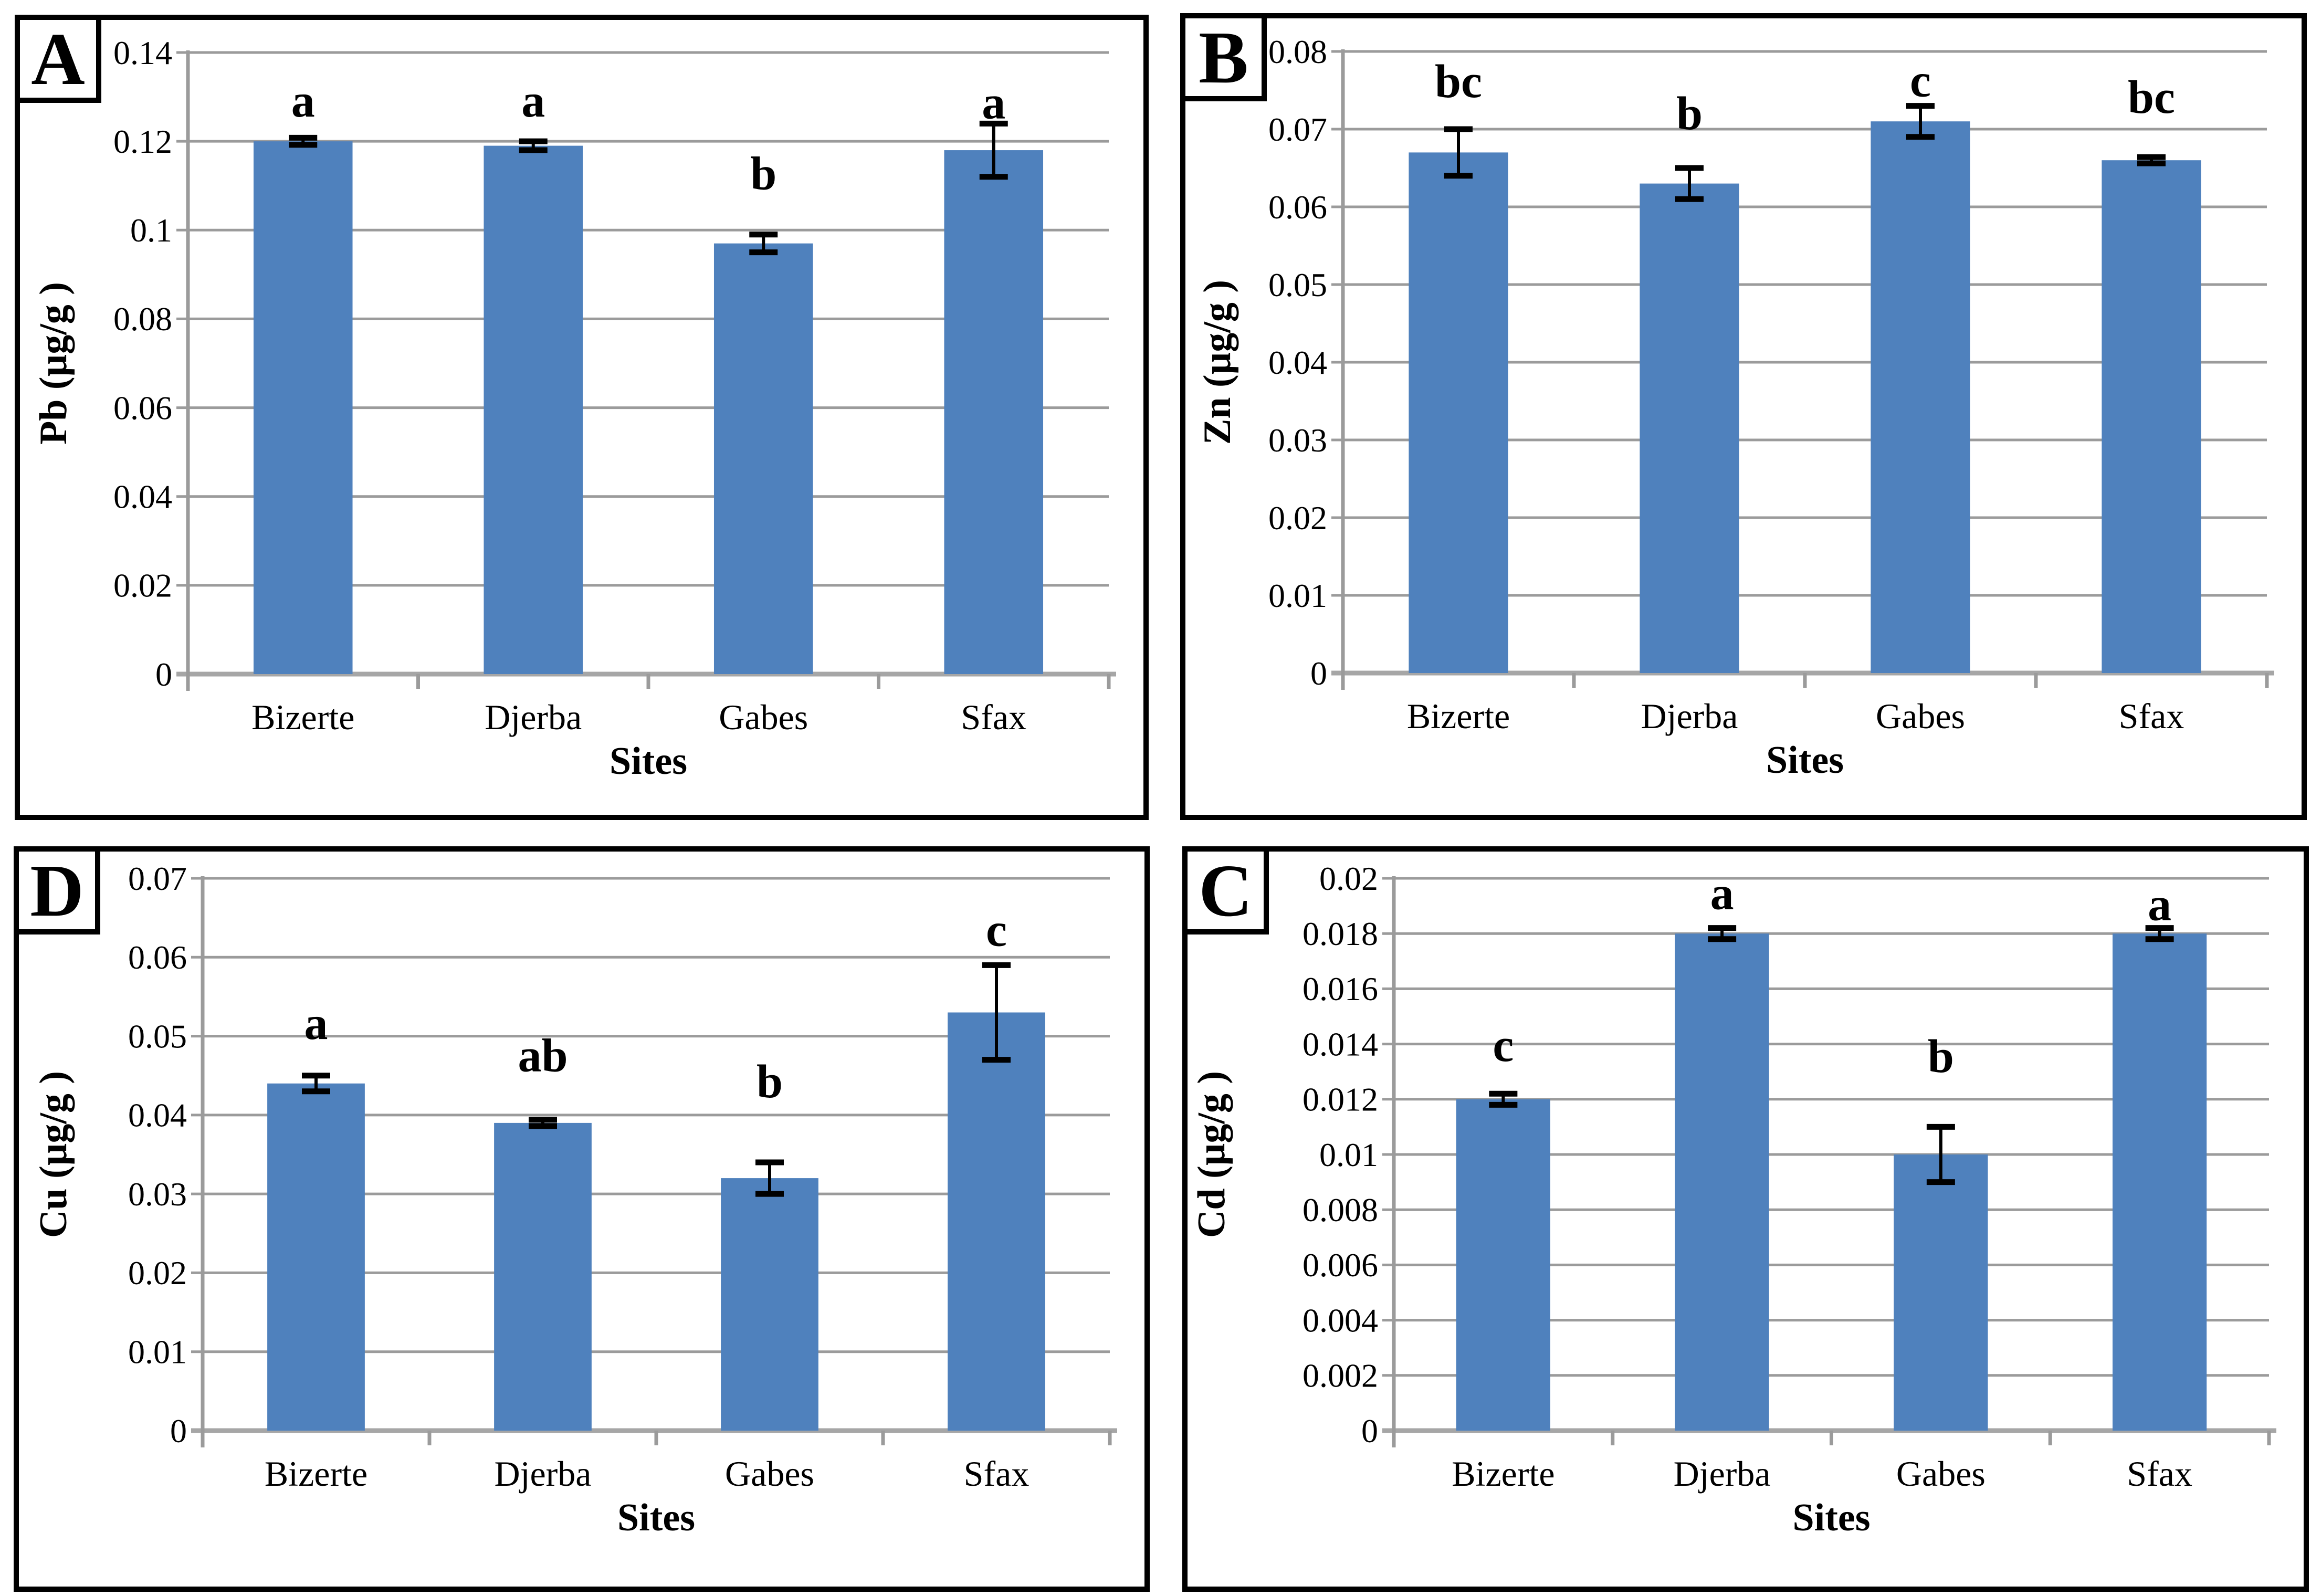 Image resolution: width=2311 pixels, height=1596 pixels. I want to click on svg-text: 0.002, so click(1340, 1375).